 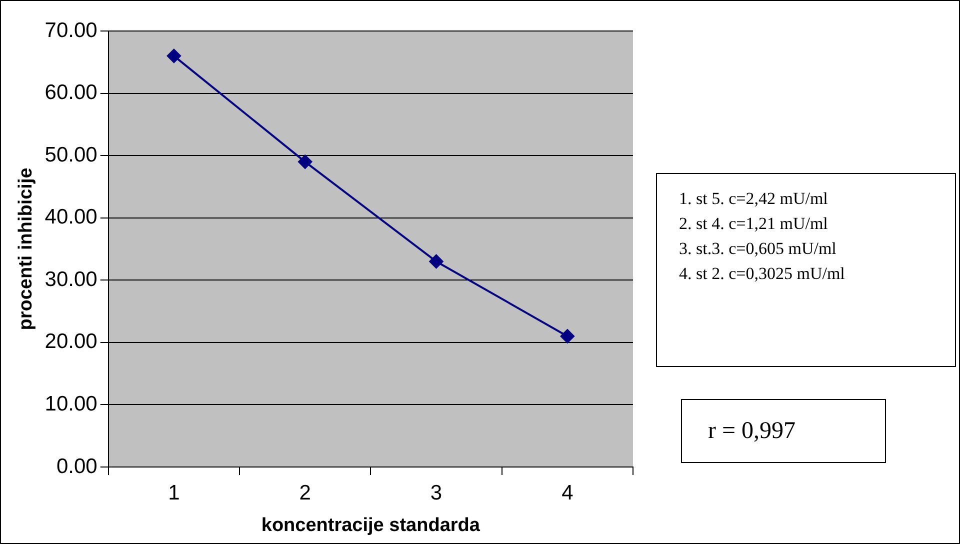 I want to click on x-tick-label: 3, so click(x=436, y=492).